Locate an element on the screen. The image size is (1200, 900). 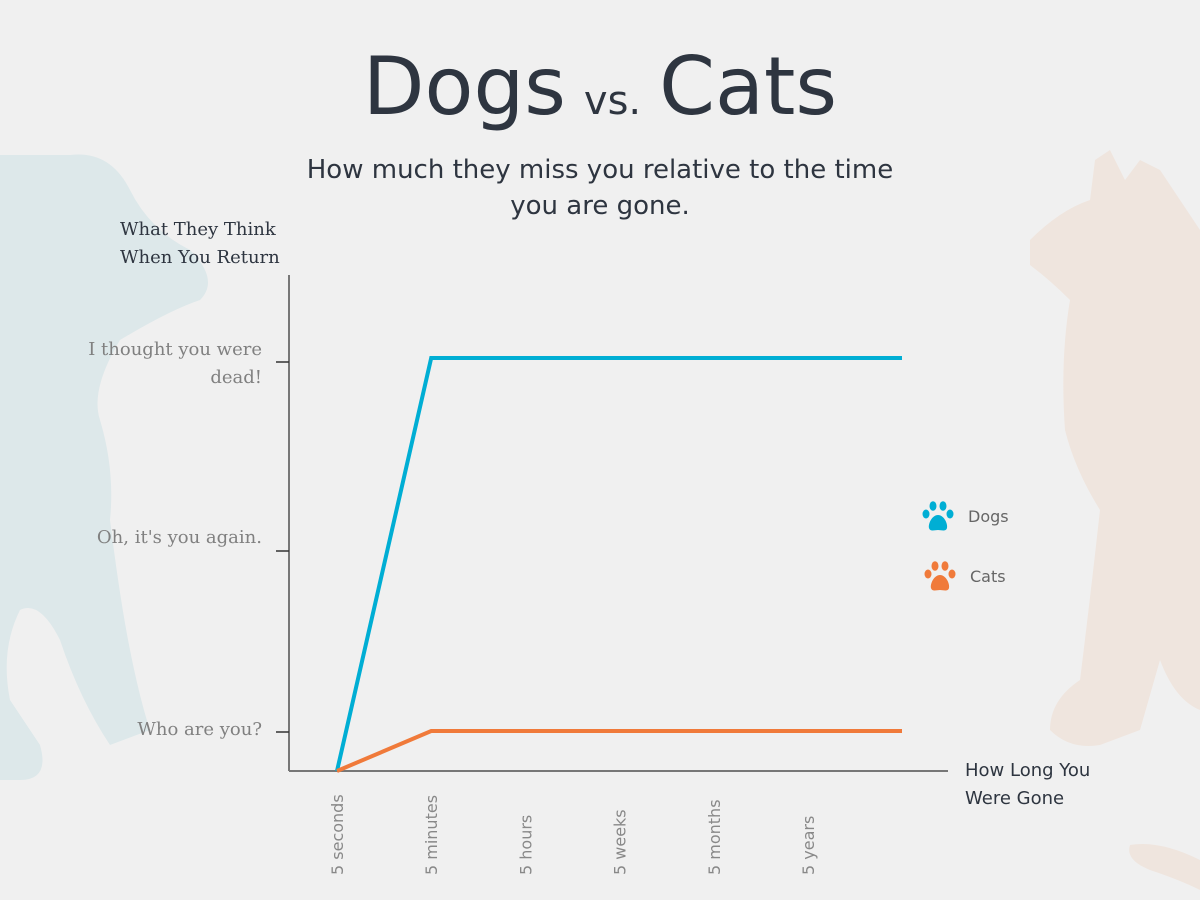
x-tick-label: 5 minutes is located at coordinates (431, 835).